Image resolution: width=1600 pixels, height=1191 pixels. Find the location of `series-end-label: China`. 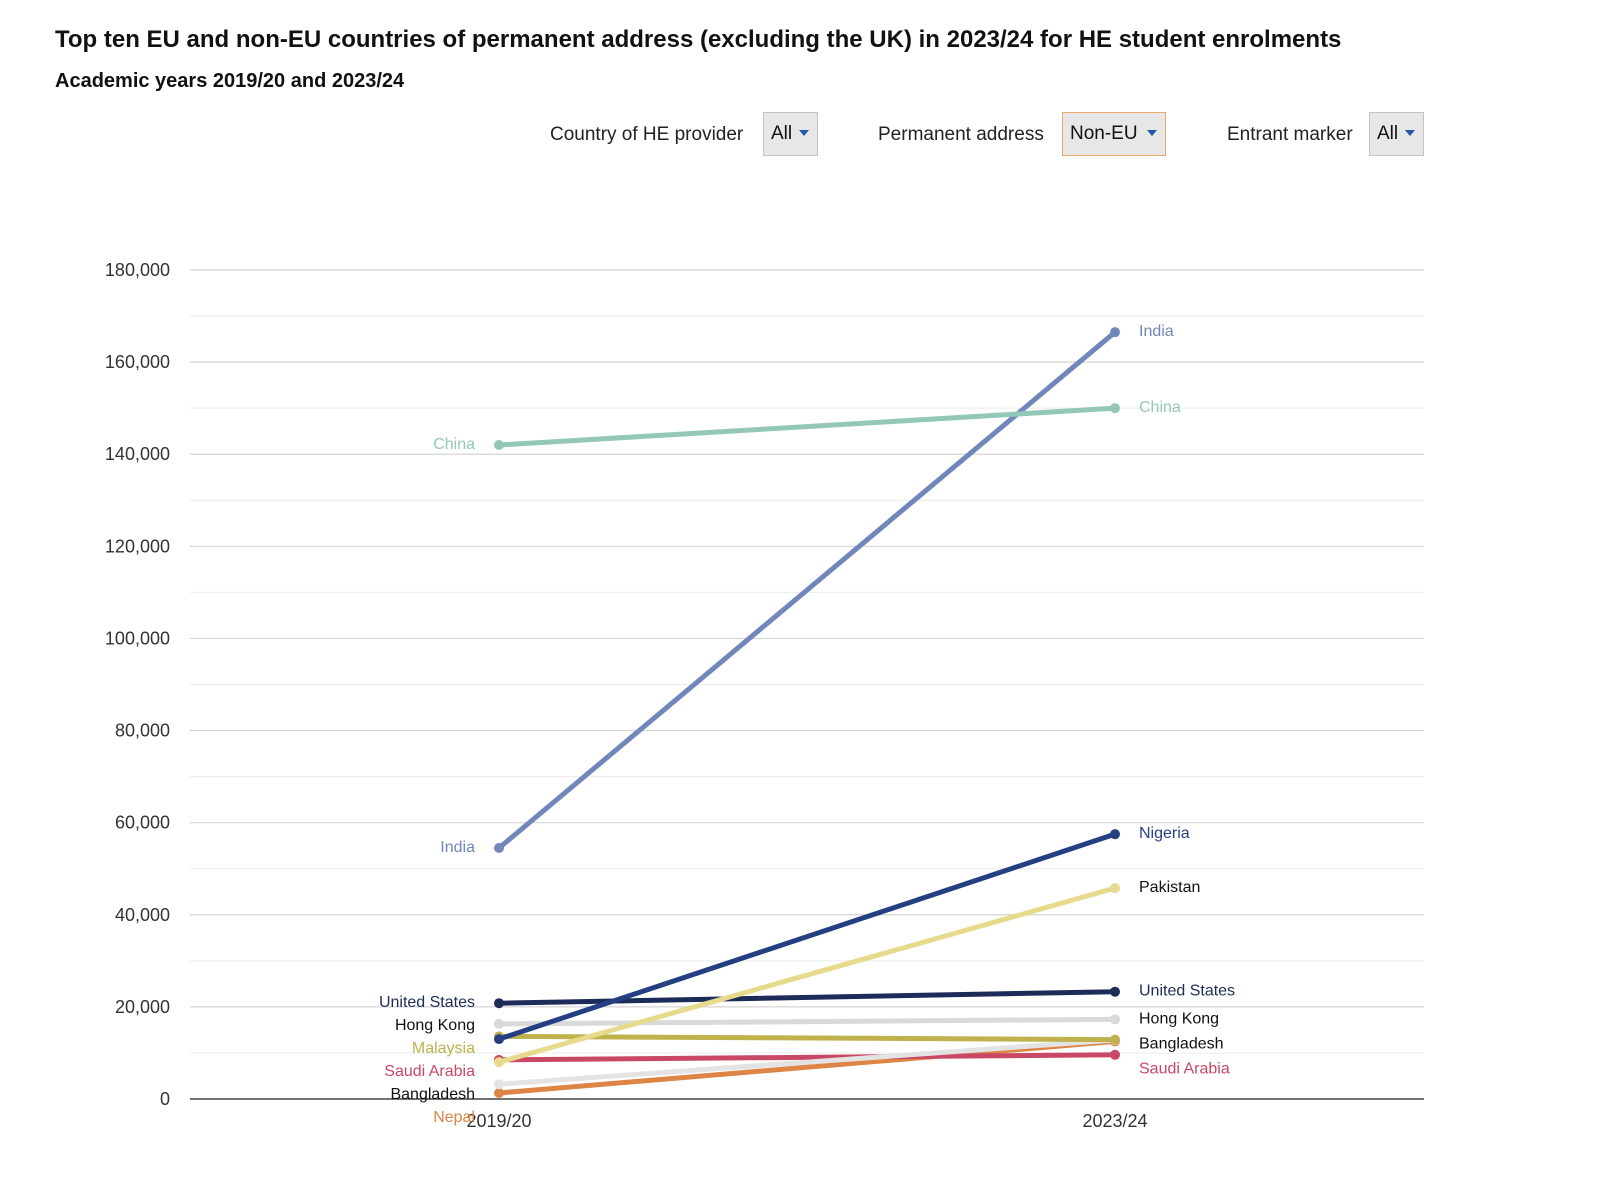

series-end-label: China is located at coordinates (1160, 407).